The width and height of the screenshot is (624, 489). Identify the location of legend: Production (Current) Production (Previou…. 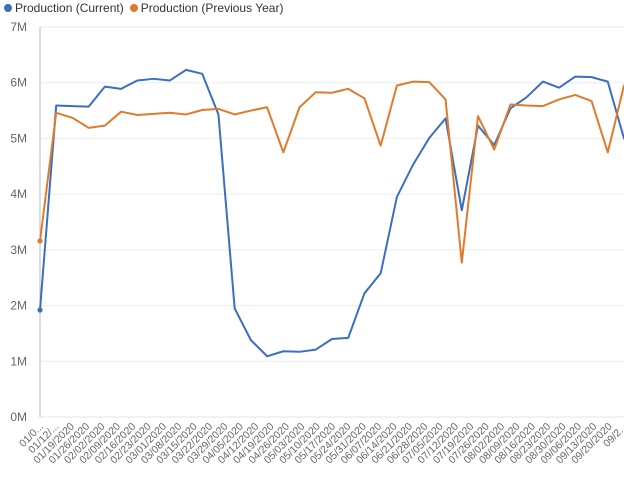
(146, 8).